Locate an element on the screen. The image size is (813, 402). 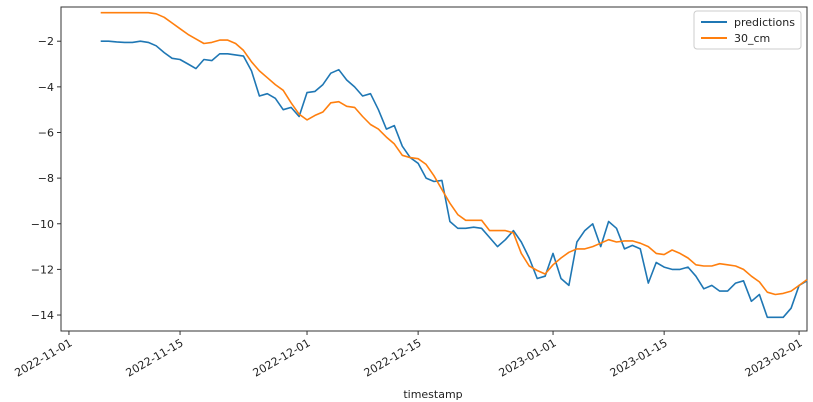
x-tick-label: 2023-01-15 is located at coordinates (639, 357).